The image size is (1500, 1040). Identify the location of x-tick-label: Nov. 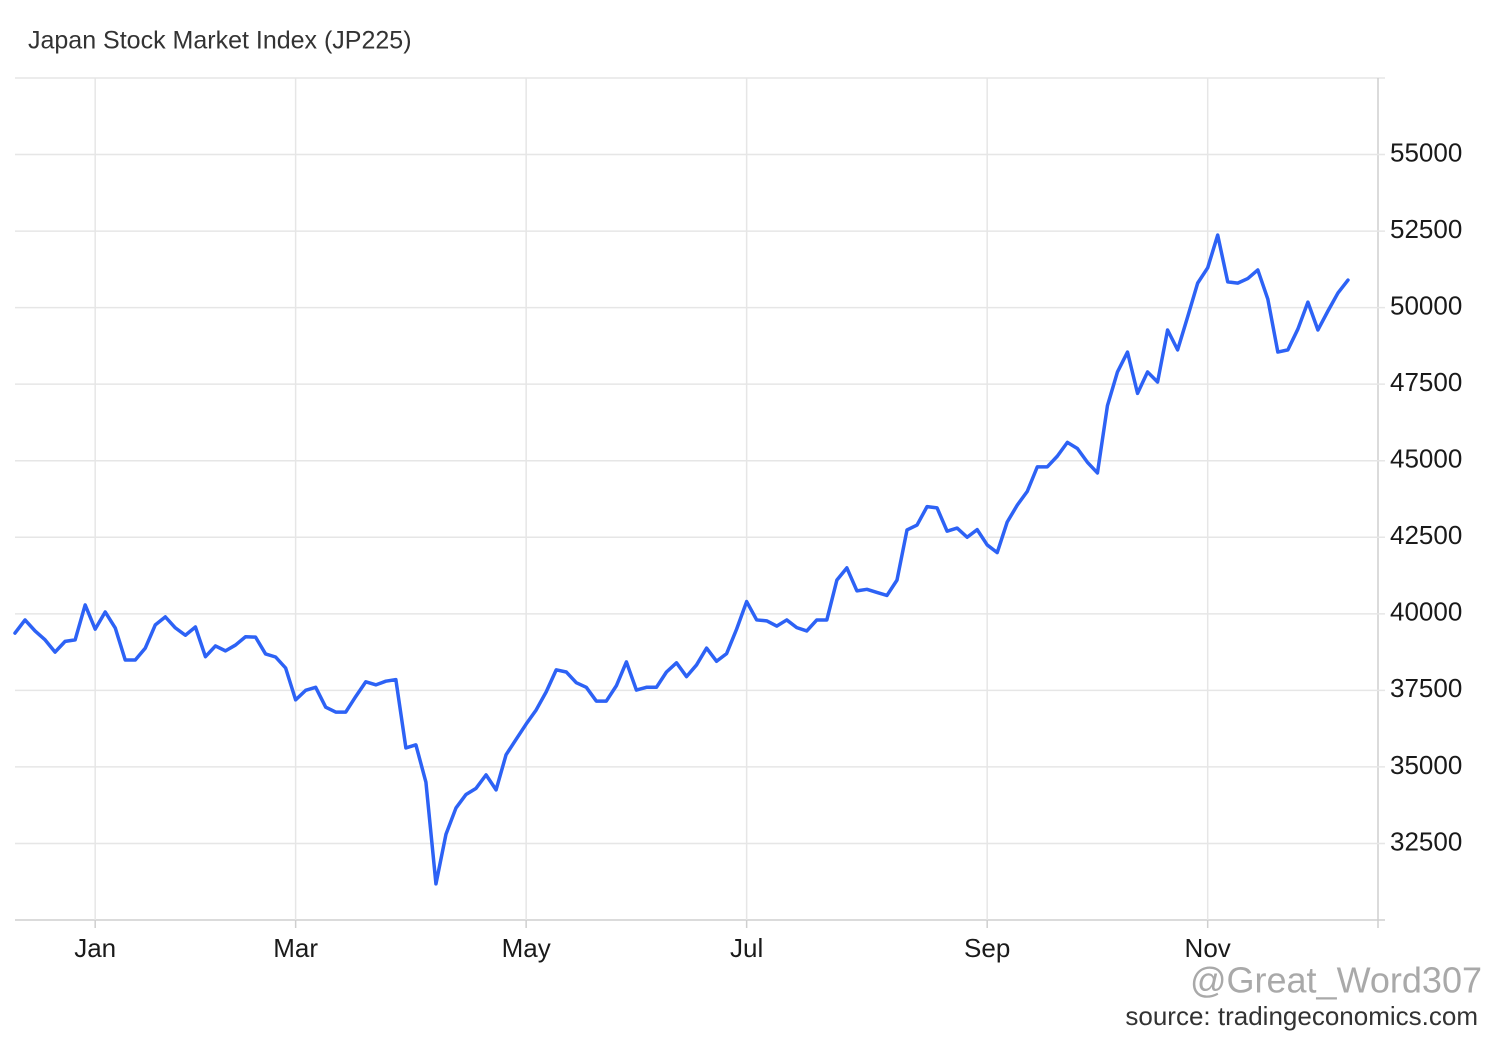
(1208, 948).